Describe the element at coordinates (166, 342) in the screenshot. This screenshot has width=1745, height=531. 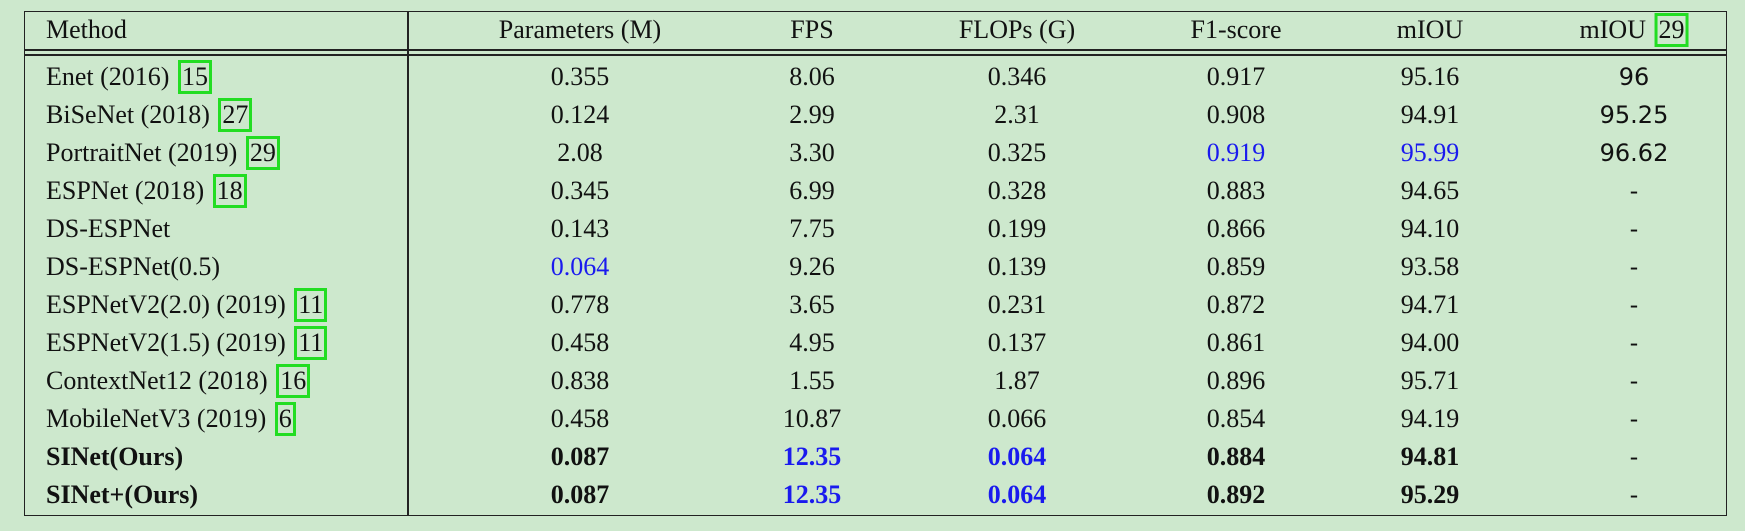
I see `cell-text: ESPNetV2(1.5) (2019)` at that location.